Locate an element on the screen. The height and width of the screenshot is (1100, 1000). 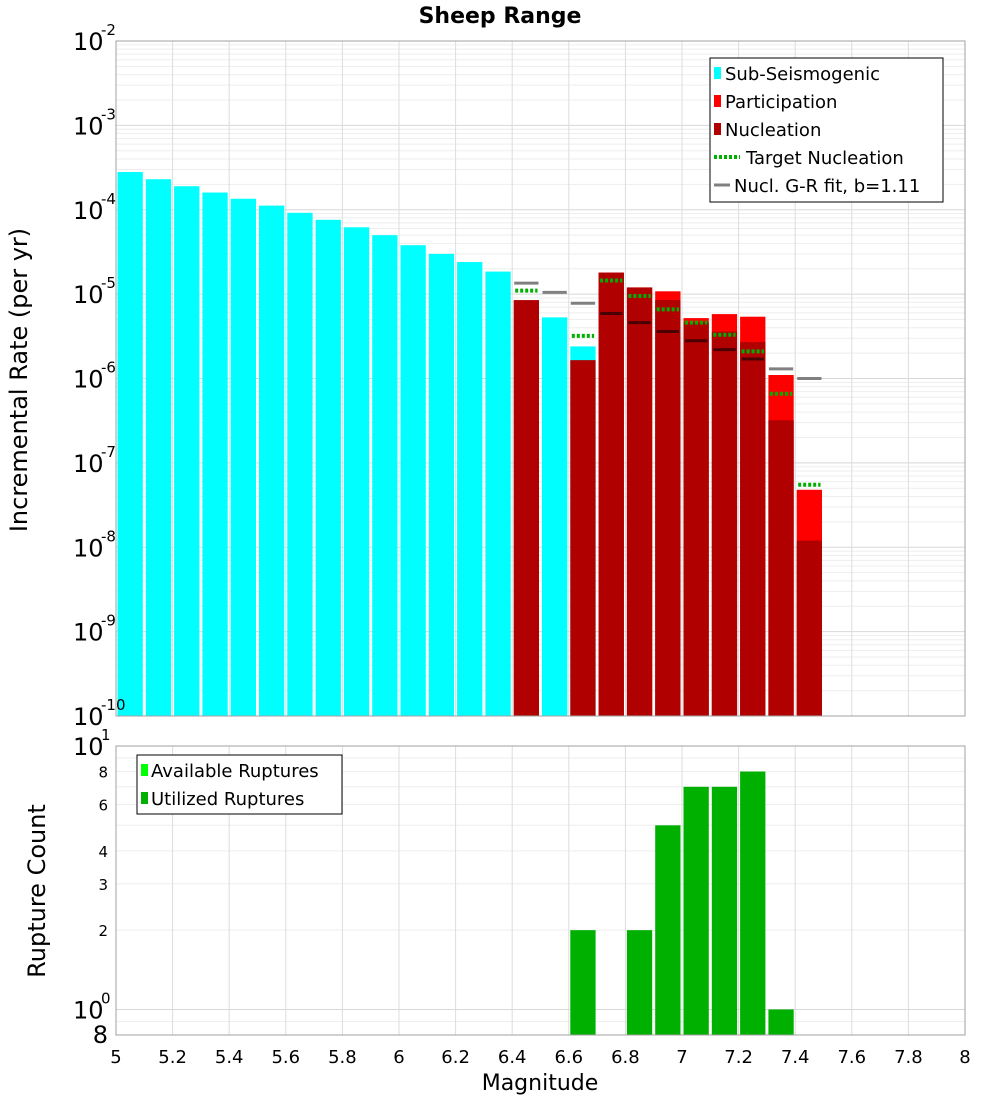
x-tick-label: 6.6 is located at coordinates (568, 1057).